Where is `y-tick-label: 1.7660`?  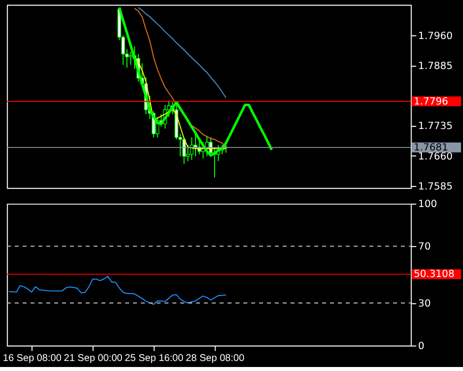
y-tick-label: 1.7660 is located at coordinates (435, 156).